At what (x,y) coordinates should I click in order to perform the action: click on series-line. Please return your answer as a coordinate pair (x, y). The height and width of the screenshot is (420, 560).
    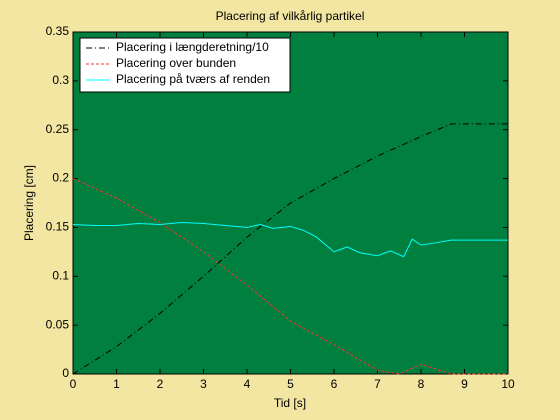
    Looking at the image, I should click on (290, 240).